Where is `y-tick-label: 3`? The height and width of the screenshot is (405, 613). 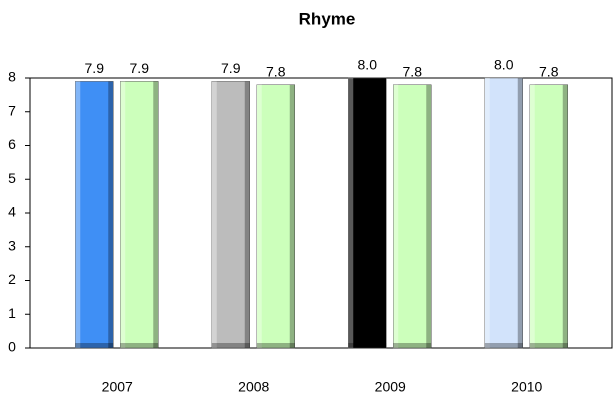 y-tick-label: 3 is located at coordinates (12, 245).